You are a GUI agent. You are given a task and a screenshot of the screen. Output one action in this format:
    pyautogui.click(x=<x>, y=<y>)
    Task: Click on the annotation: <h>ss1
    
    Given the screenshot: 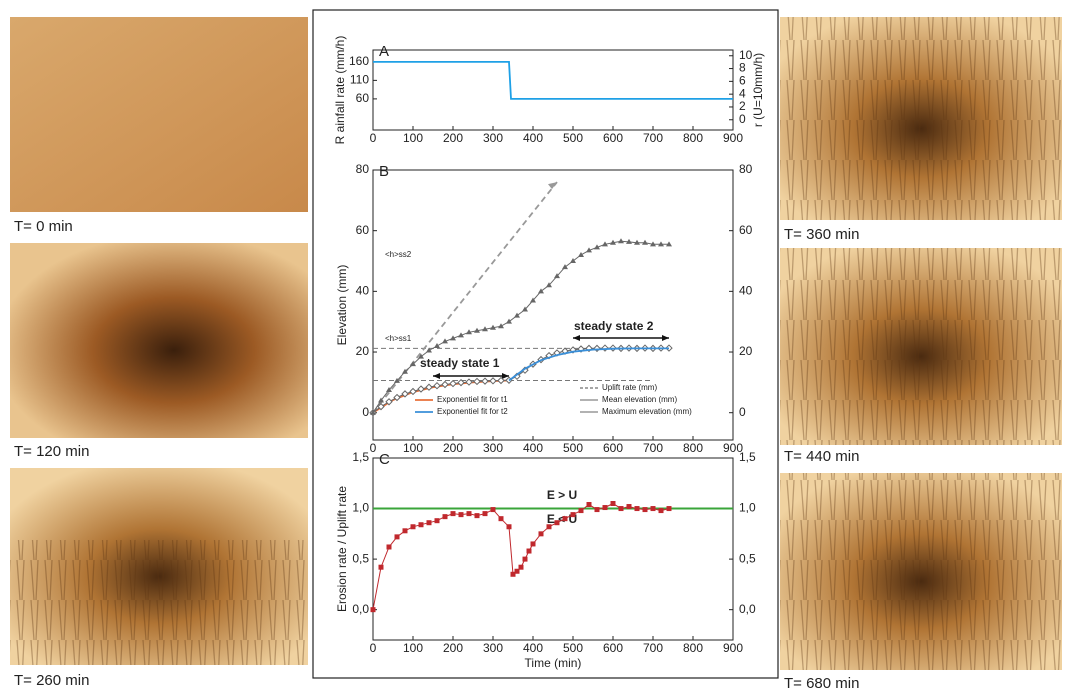 What is the action you would take?
    pyautogui.click(x=398, y=338)
    